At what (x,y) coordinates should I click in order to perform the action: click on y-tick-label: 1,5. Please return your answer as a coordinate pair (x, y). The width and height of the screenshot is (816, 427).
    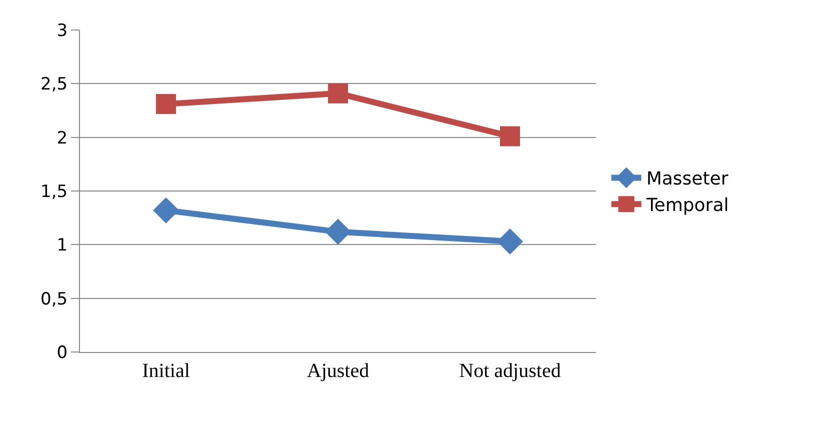
    Looking at the image, I should click on (54, 192).